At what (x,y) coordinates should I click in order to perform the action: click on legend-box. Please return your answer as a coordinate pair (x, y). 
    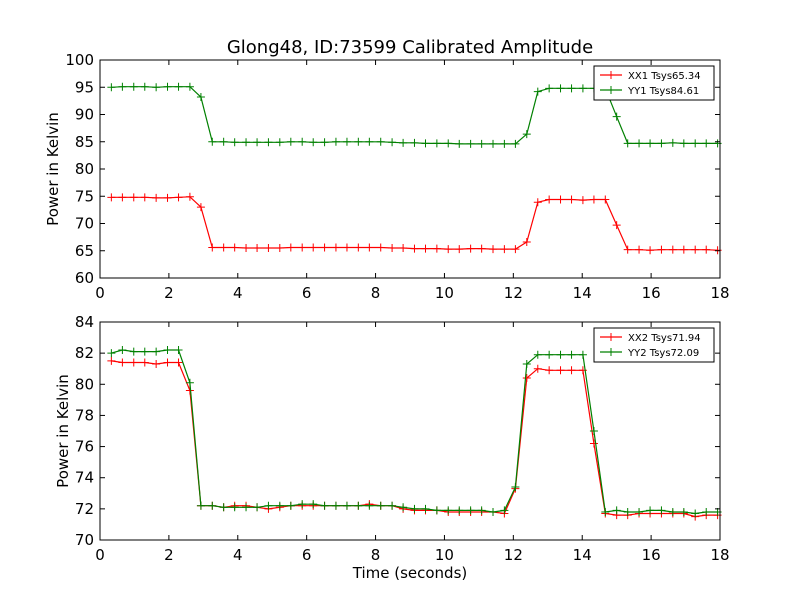
    Looking at the image, I should click on (654, 345).